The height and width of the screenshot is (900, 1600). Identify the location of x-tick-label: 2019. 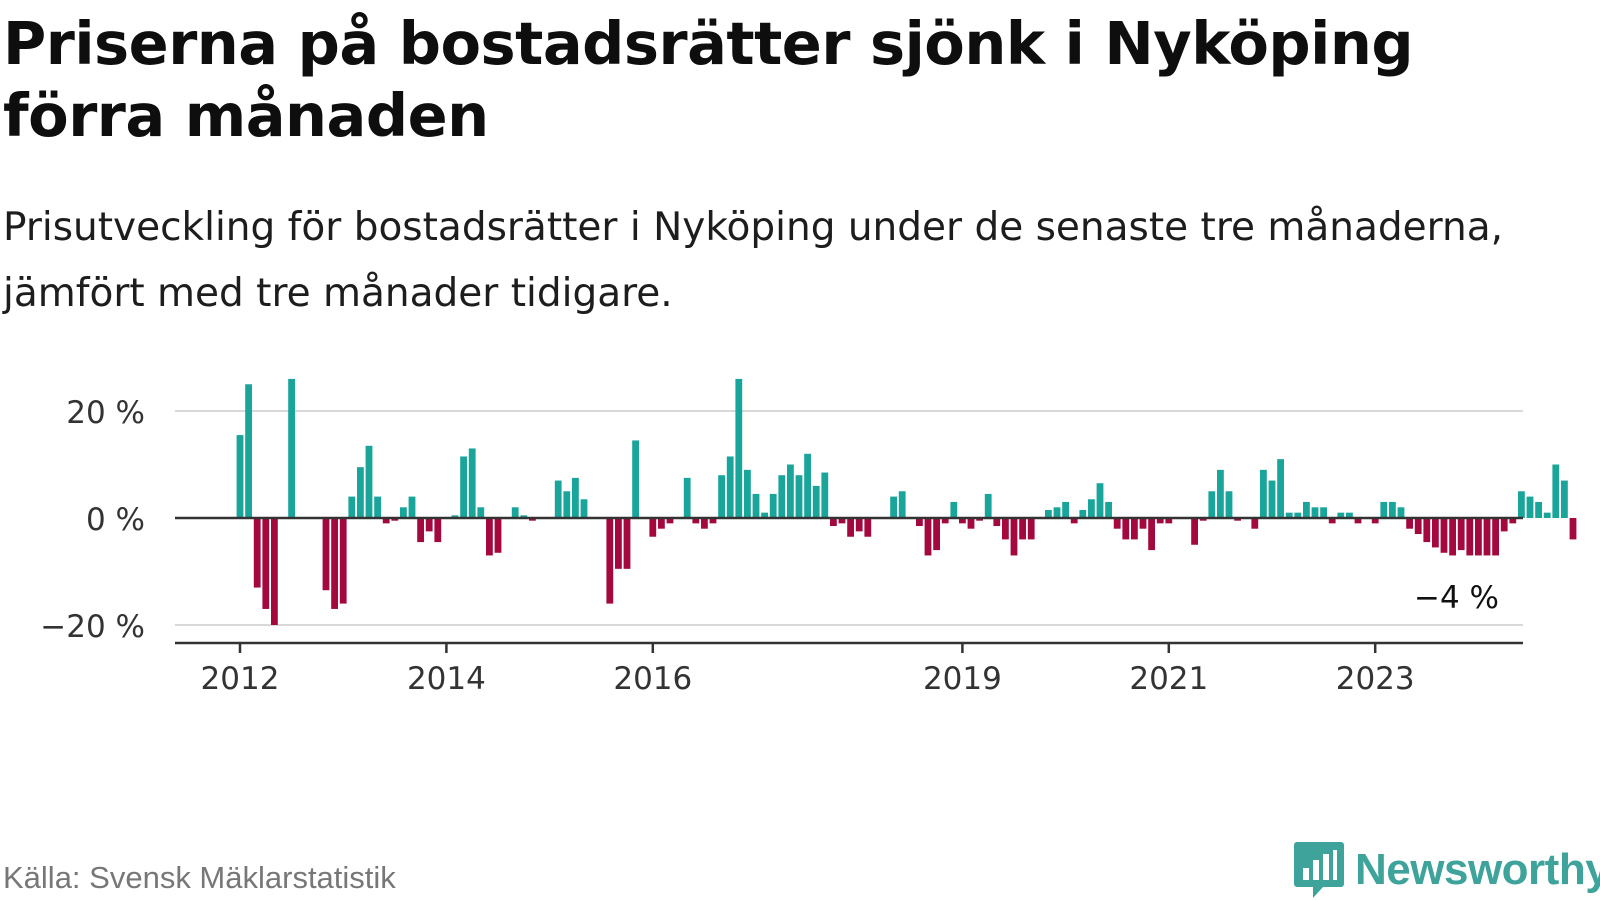
(962, 679).